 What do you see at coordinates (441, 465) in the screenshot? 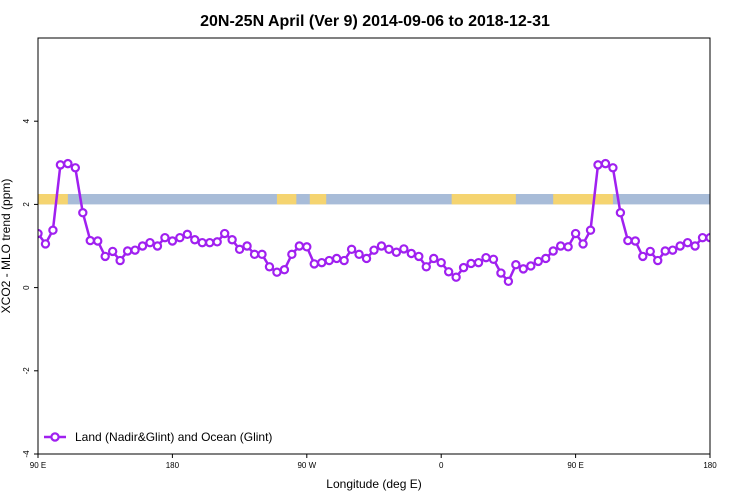
I see `x-tick-label-3: 0` at bounding box center [441, 465].